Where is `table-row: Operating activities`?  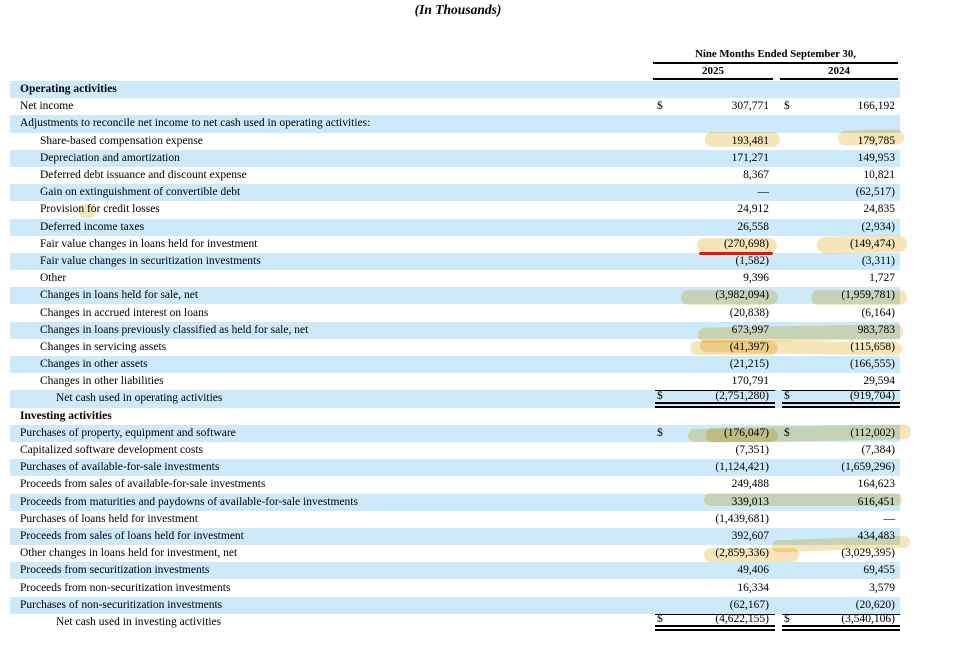
table-row: Operating activities is located at coordinates (455, 90).